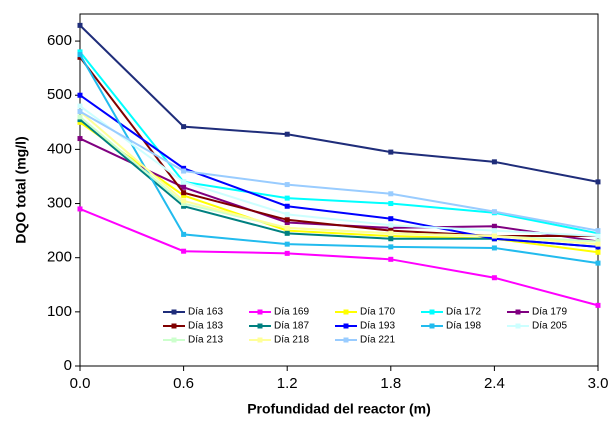 Image resolution: width=614 pixels, height=434 pixels. I want to click on legend-label: Día 213, so click(205, 340).